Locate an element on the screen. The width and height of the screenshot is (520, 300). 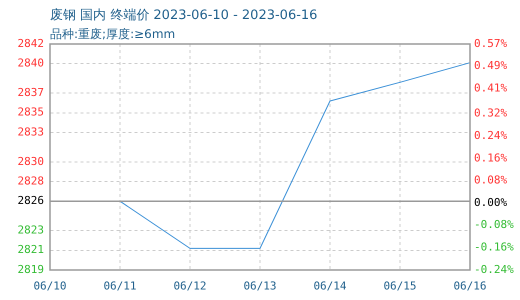
y2-tick-label: 0.57% is located at coordinates (491, 43).